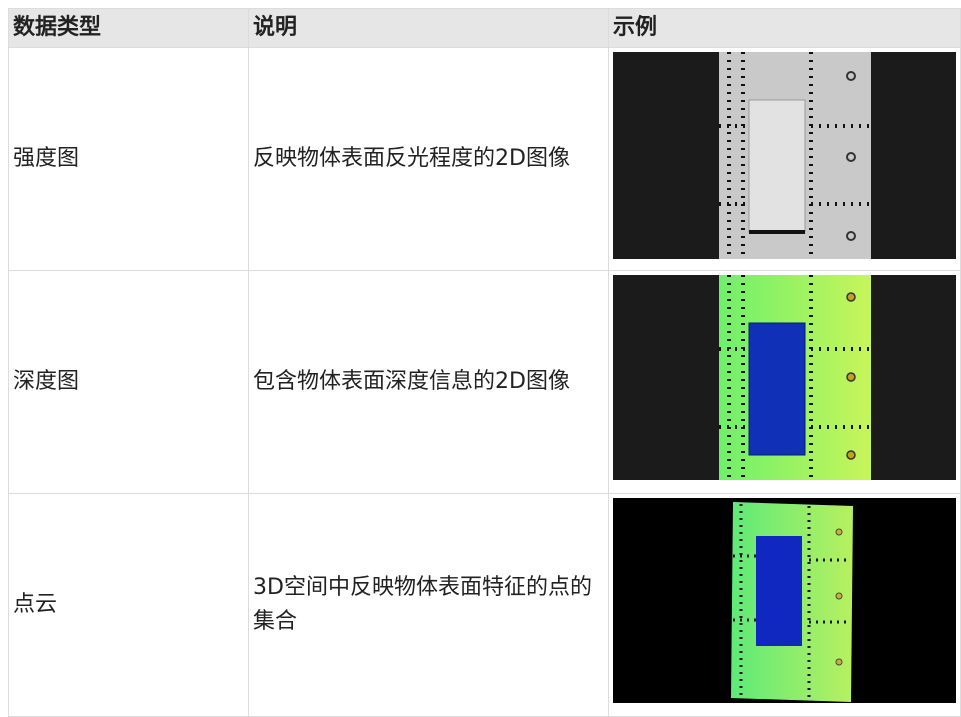  Describe the element at coordinates (784, 377) in the screenshot. I see `depth-image` at that location.